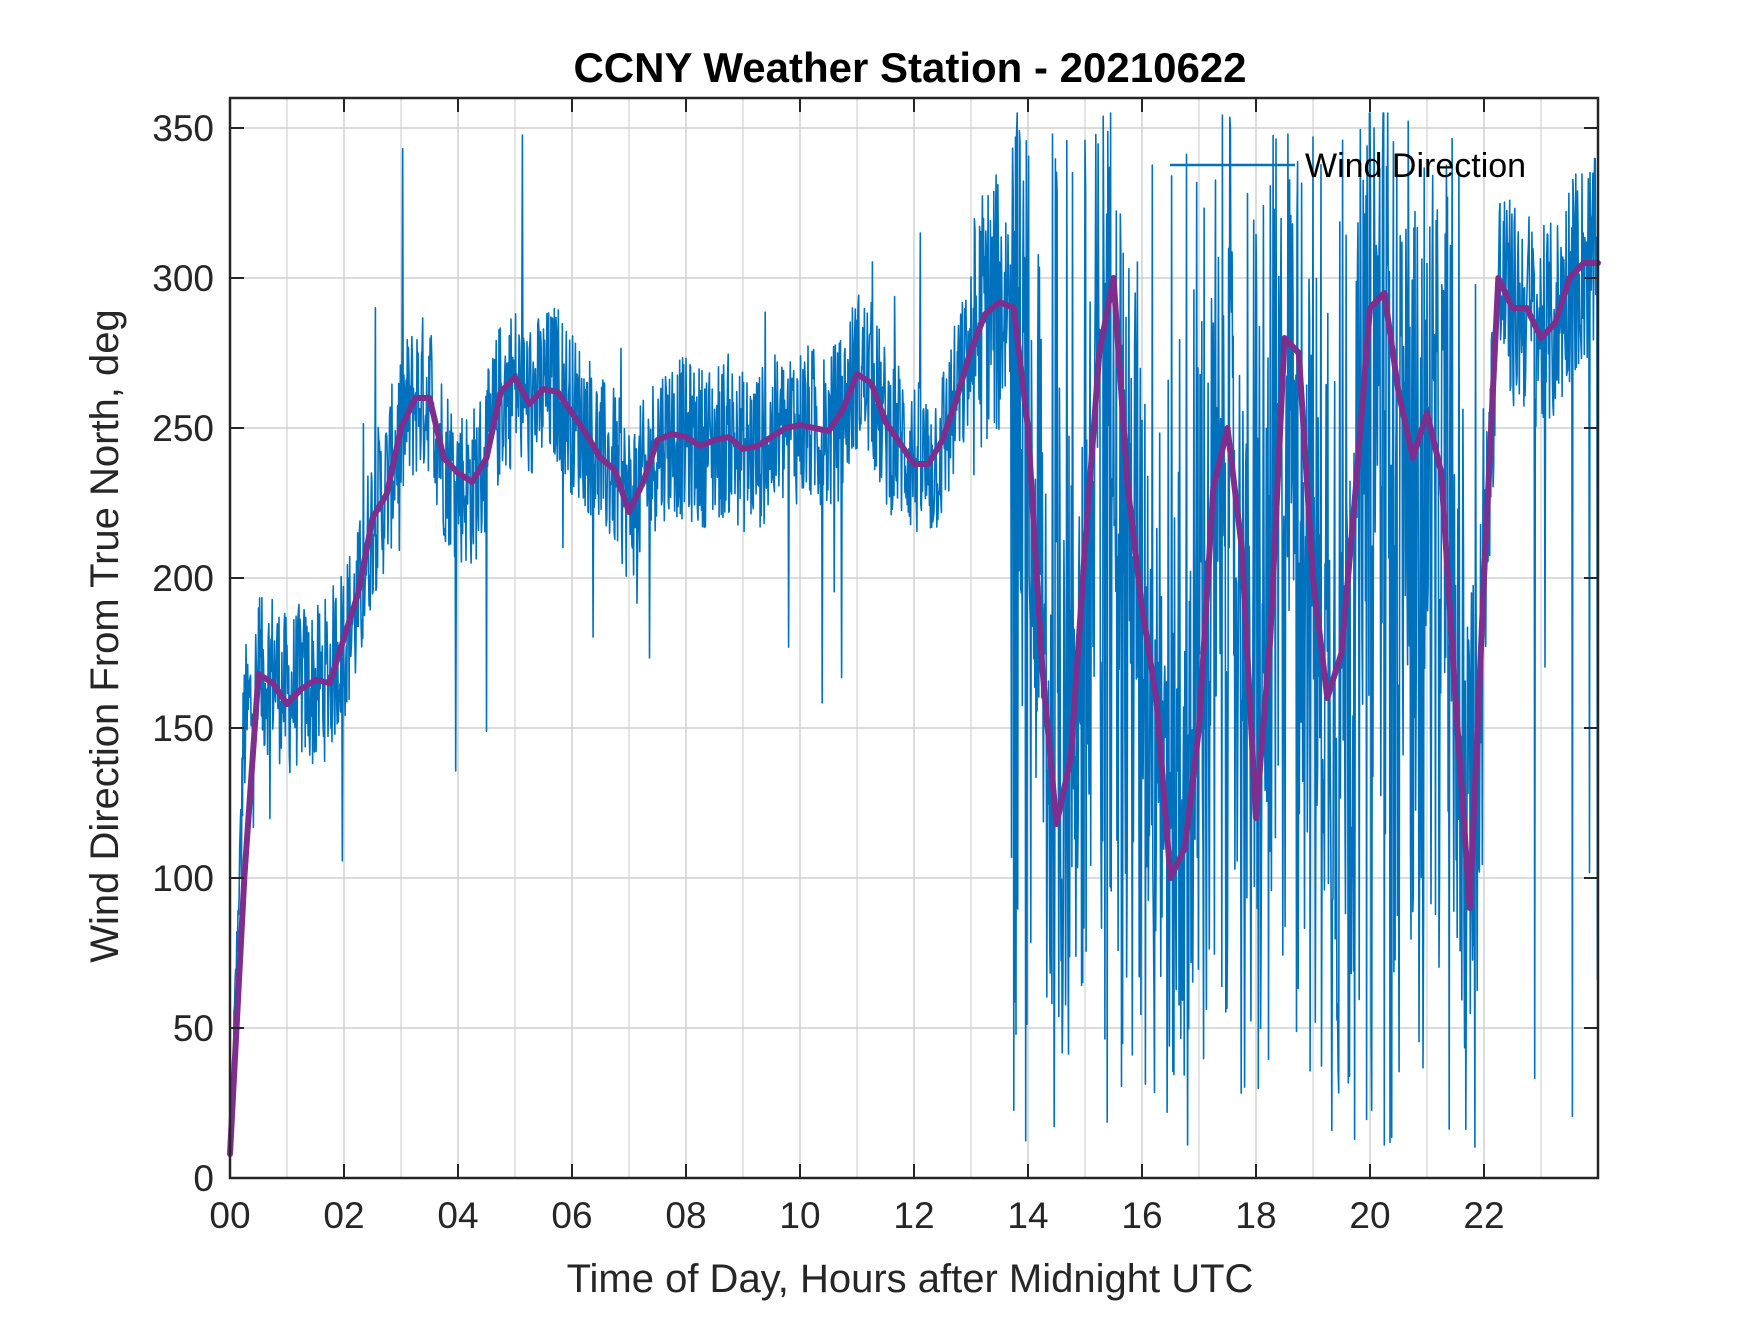 The image size is (1750, 1318). What do you see at coordinates (910, 1279) in the screenshot?
I see `x-axis-label: Time of Day, Hours after Midnight UTC` at bounding box center [910, 1279].